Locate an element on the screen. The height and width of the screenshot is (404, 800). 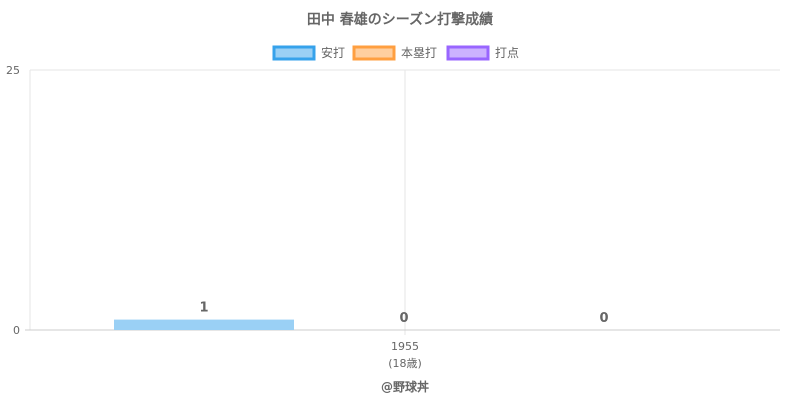
legend: 安打 本塁打 打点 is located at coordinates (395, 53).